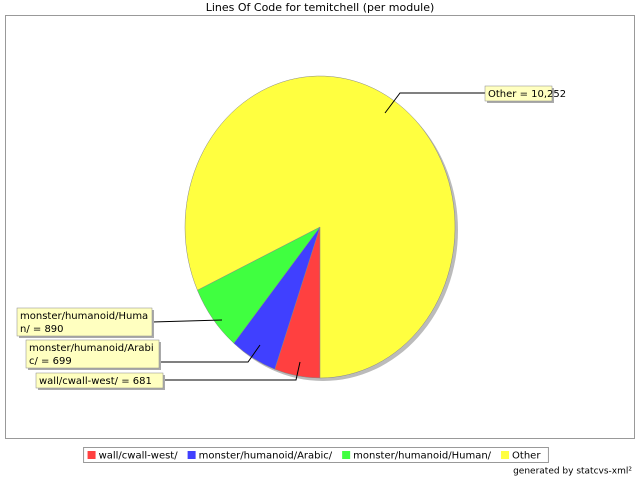 This screenshot has height=484, width=640. Describe the element at coordinates (572, 472) in the screenshot. I see `footer: generated by statcvs-xml²` at that location.